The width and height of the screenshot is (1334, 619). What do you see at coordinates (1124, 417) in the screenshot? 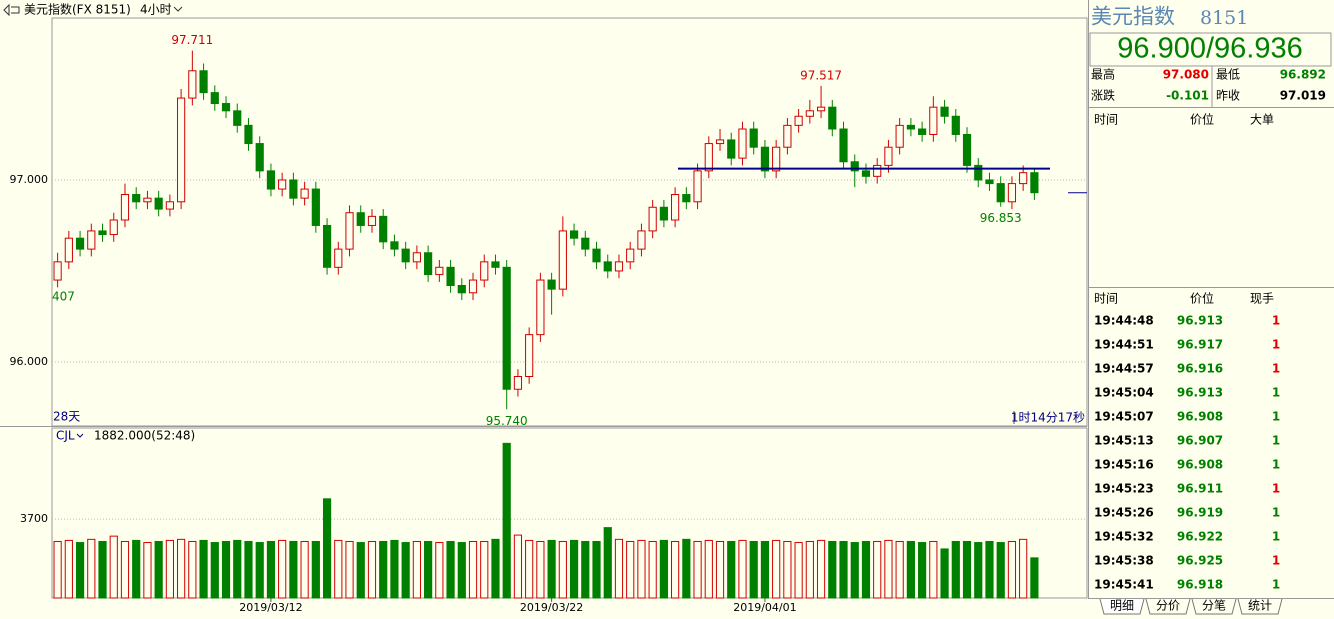
I see `tick-time: 19:45:07` at bounding box center [1124, 417].